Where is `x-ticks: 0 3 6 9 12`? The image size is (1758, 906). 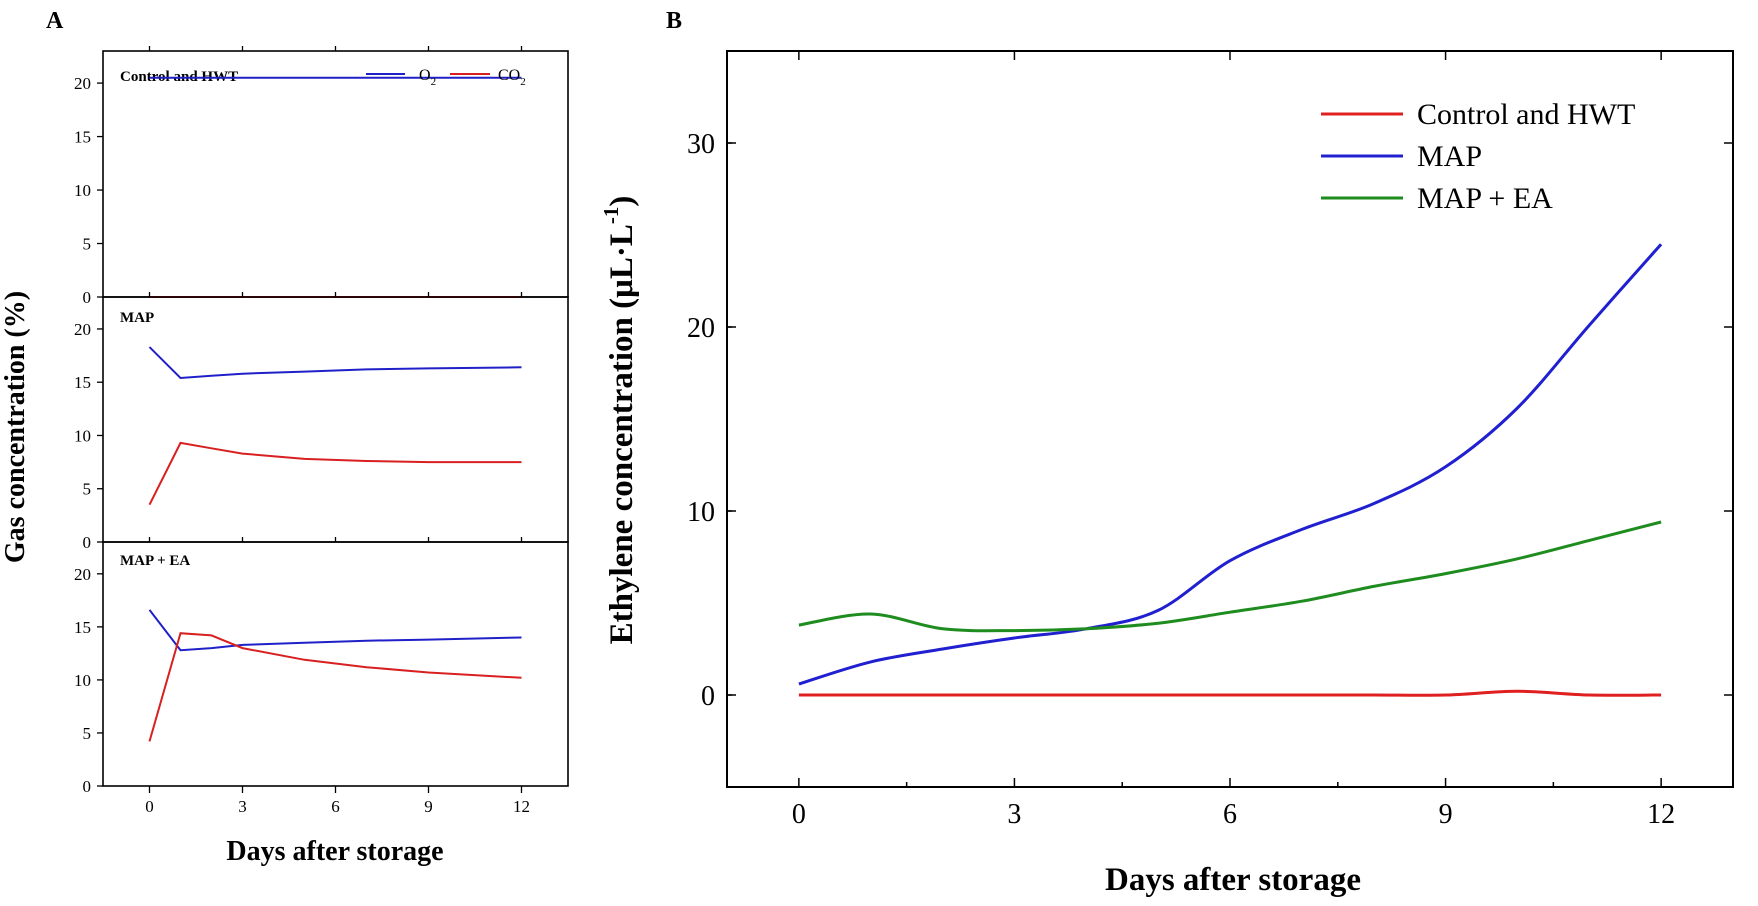 x-ticks: 0 3 6 9 12 is located at coordinates (337, 801).